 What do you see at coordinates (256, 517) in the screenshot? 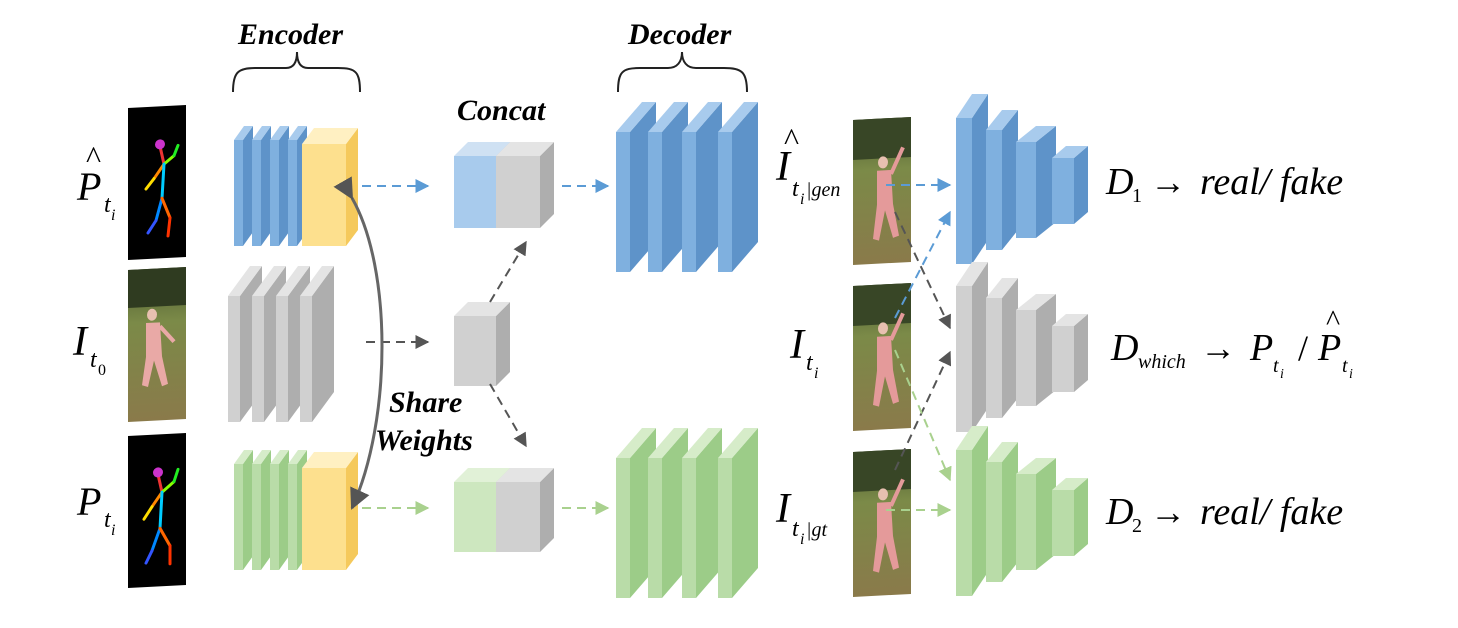
I see `enc-bot-layer-1-front` at bounding box center [256, 517].